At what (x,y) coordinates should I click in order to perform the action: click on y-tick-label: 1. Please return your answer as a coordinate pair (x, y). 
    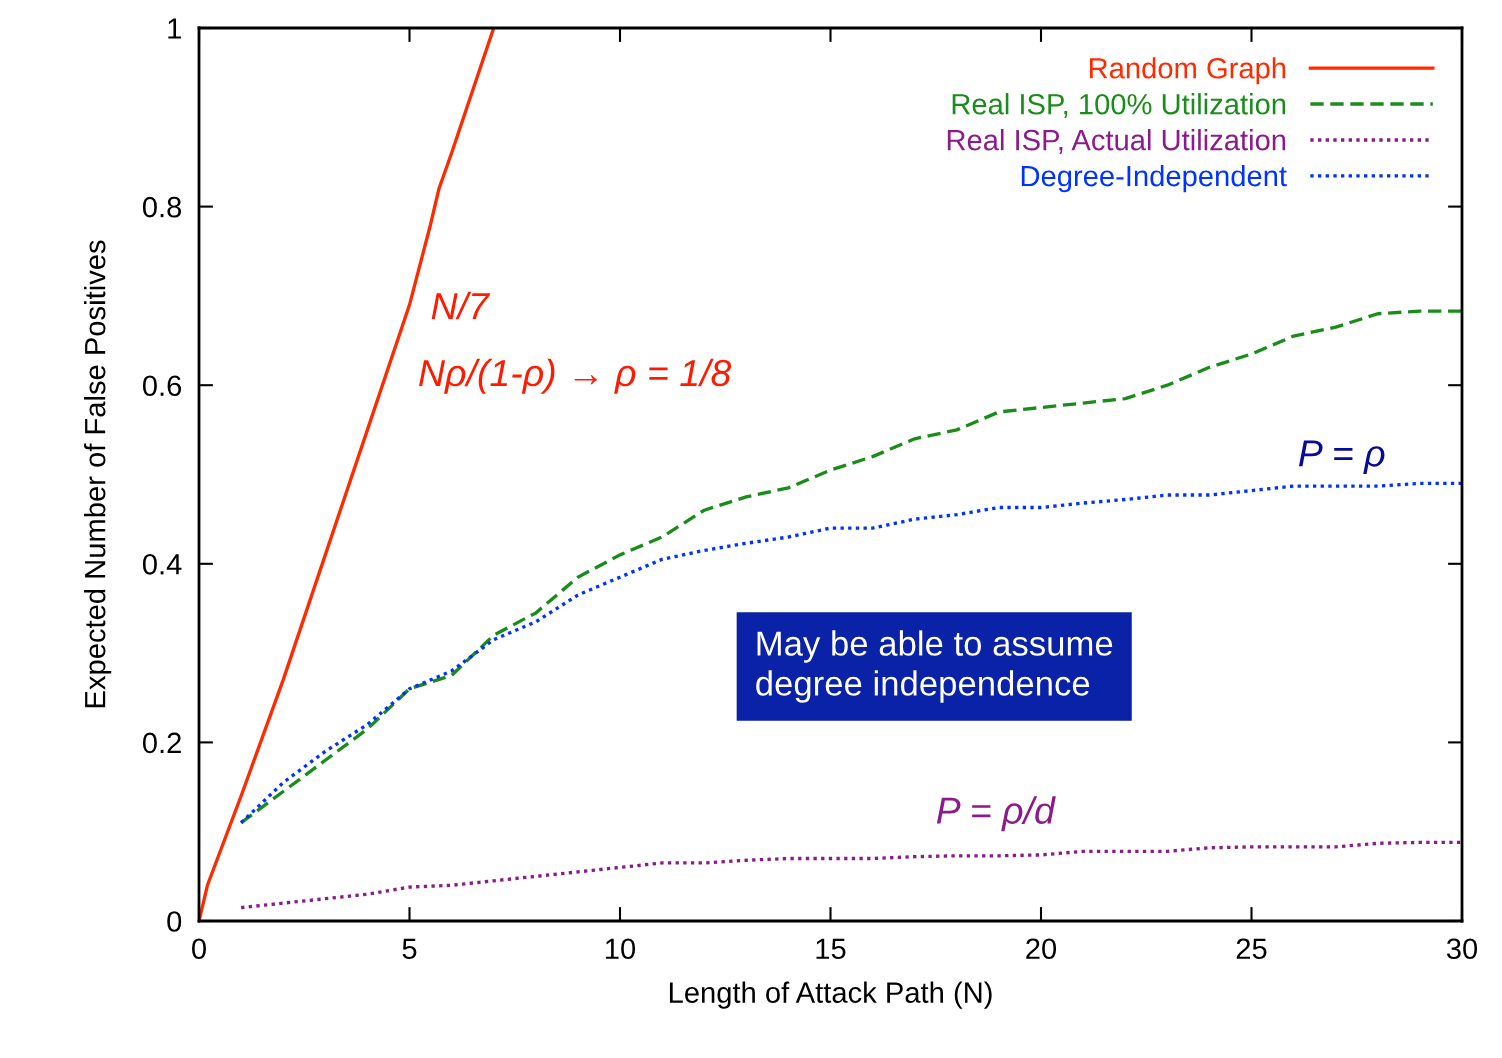
    Looking at the image, I should click on (174, 28).